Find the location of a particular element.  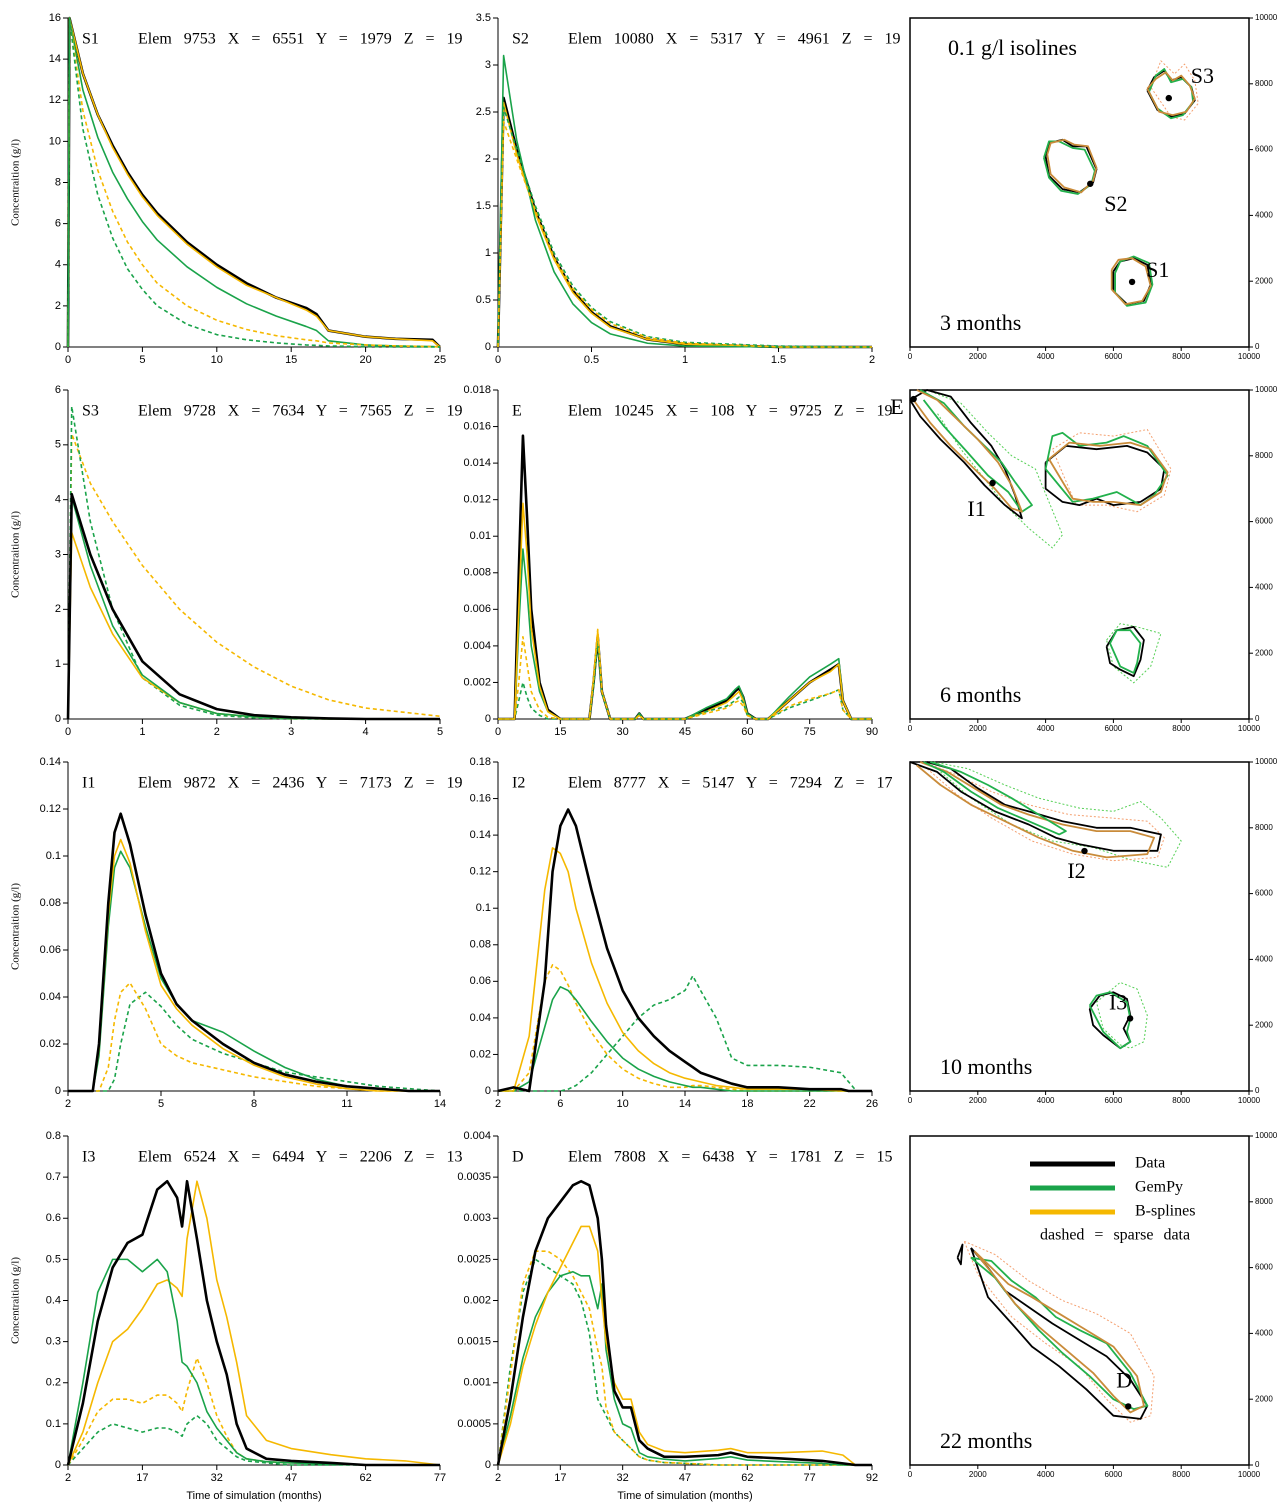

x-tick-label: 22 is located at coordinates (810, 1104).